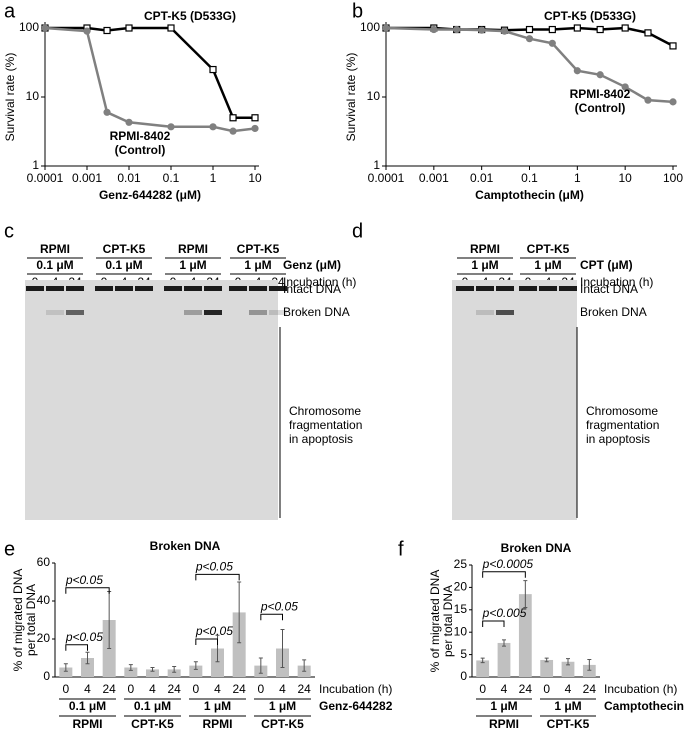 Image resolution: width=685 pixels, height=732 pixels. I want to click on significance-label: p<0.005, so click(504, 613).